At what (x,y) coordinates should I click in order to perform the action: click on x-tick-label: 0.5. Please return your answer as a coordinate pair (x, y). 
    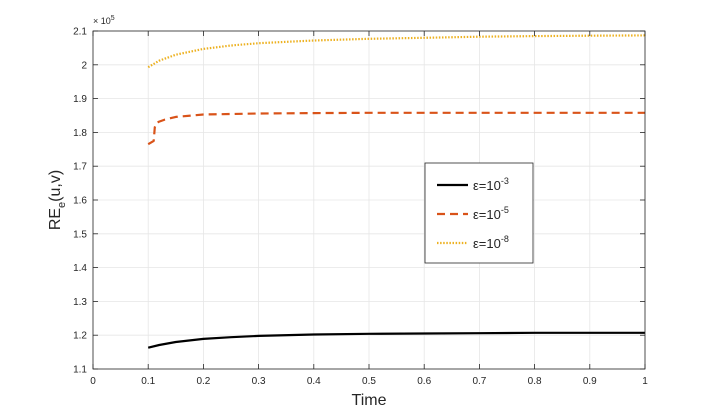
    Looking at the image, I should click on (369, 381).